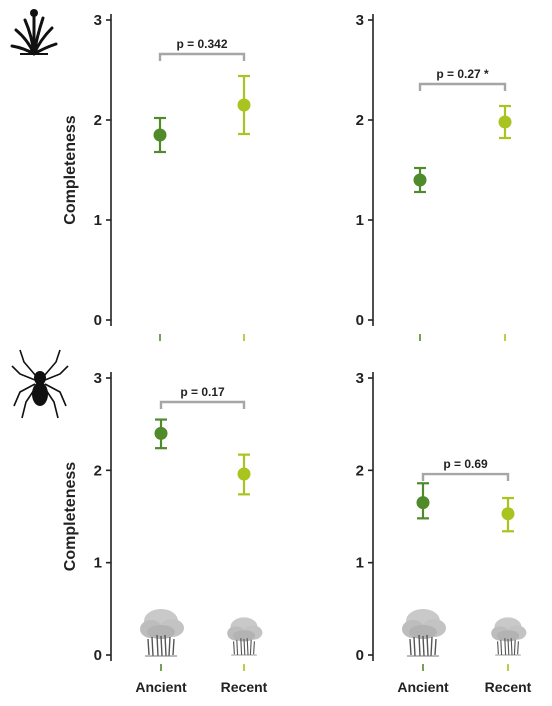 Image resolution: width=552 pixels, height=706 pixels. I want to click on p-value-label: p = 0.17, so click(202, 392).